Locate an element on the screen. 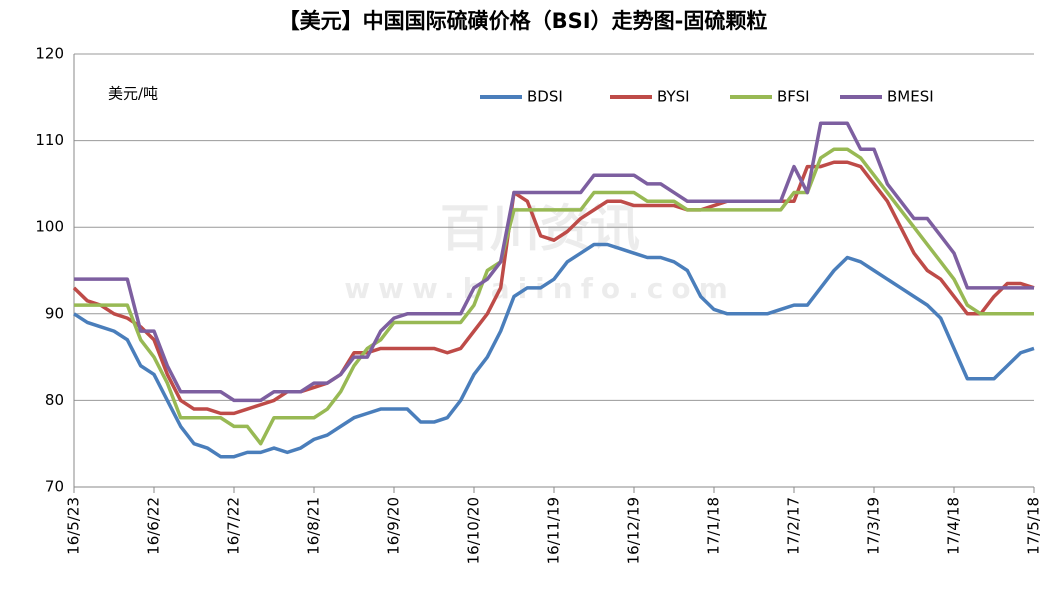 This screenshot has width=1046, height=606. x-tick-label: 17/5/18 is located at coordinates (1034, 526).